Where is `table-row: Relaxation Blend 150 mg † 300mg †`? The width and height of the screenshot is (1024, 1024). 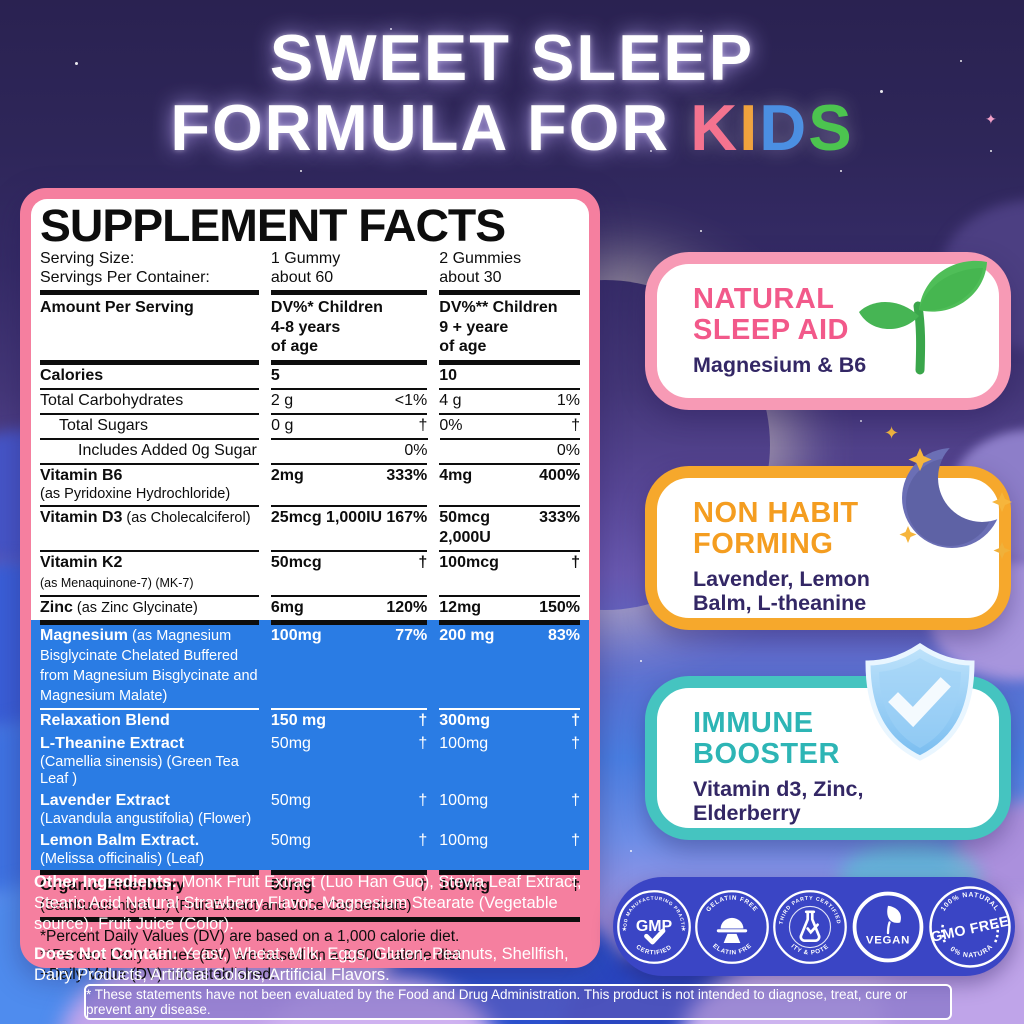
table-row: Relaxation Blend 150 mg † 300mg † is located at coordinates (310, 720).